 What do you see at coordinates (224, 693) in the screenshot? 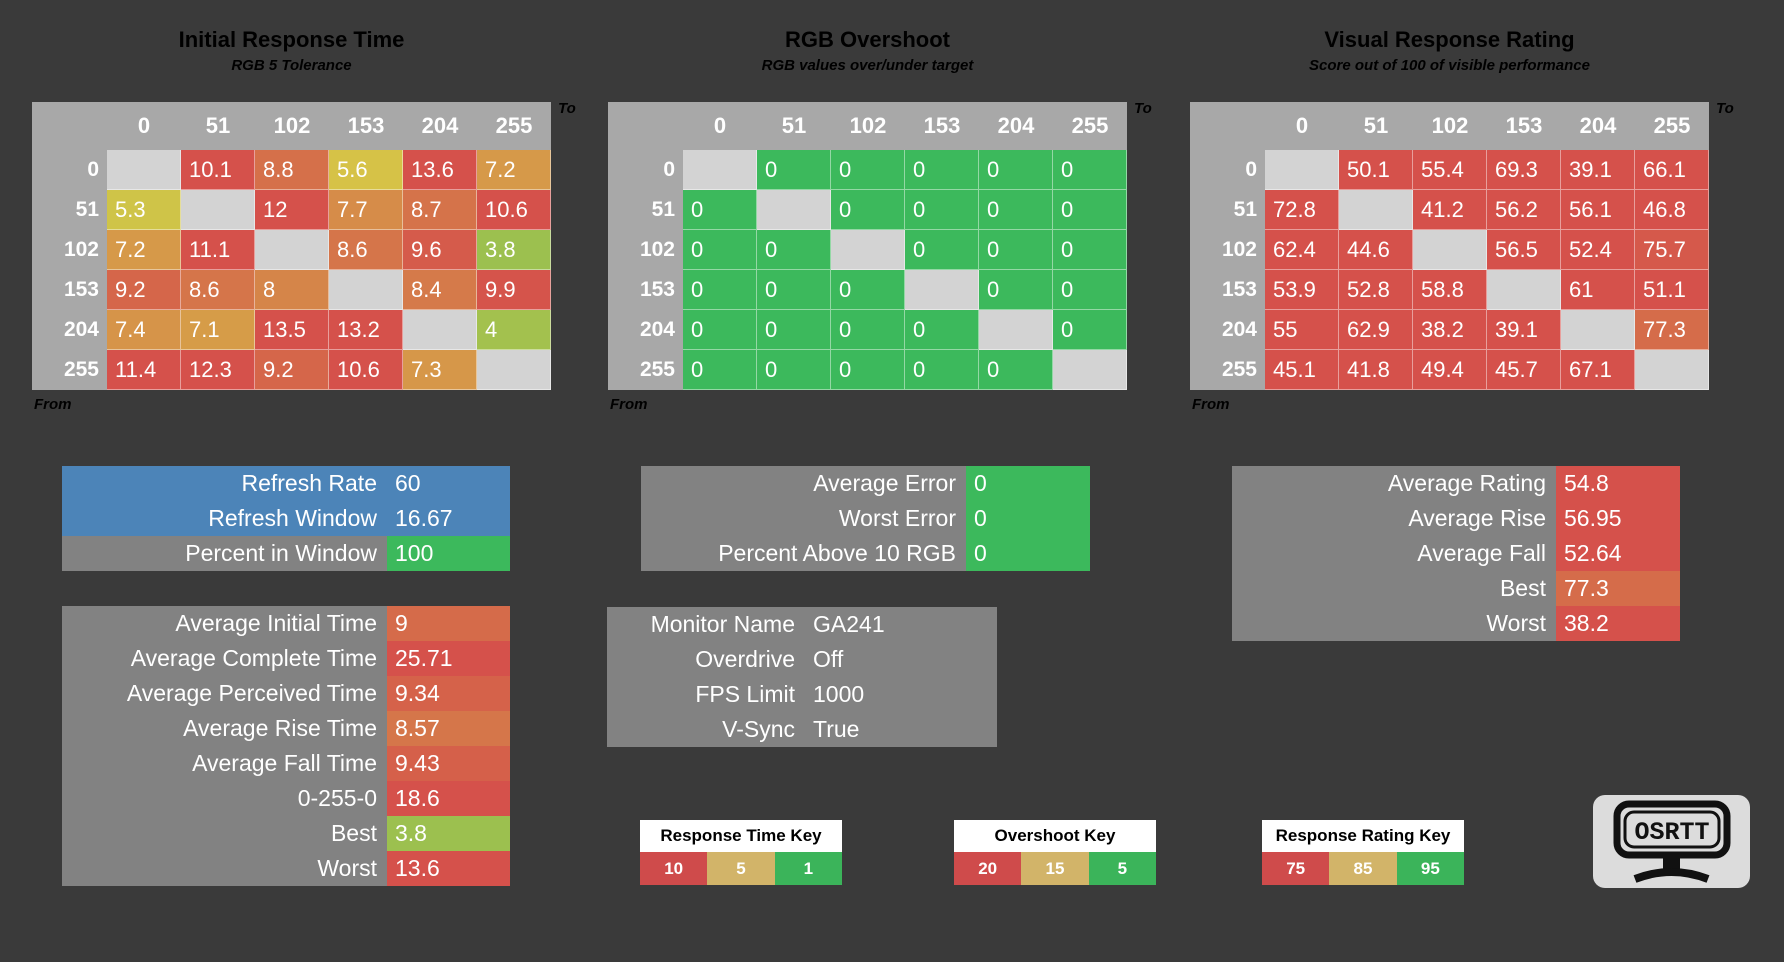
I see `summary-label: Average Perceived Time` at bounding box center [224, 693].